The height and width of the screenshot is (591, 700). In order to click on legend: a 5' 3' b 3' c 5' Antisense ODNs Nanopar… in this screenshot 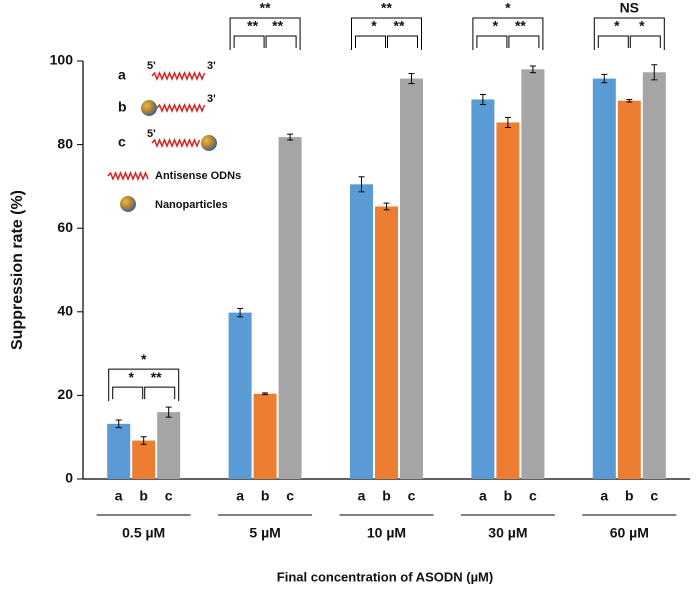, I will do `click(179, 136)`.